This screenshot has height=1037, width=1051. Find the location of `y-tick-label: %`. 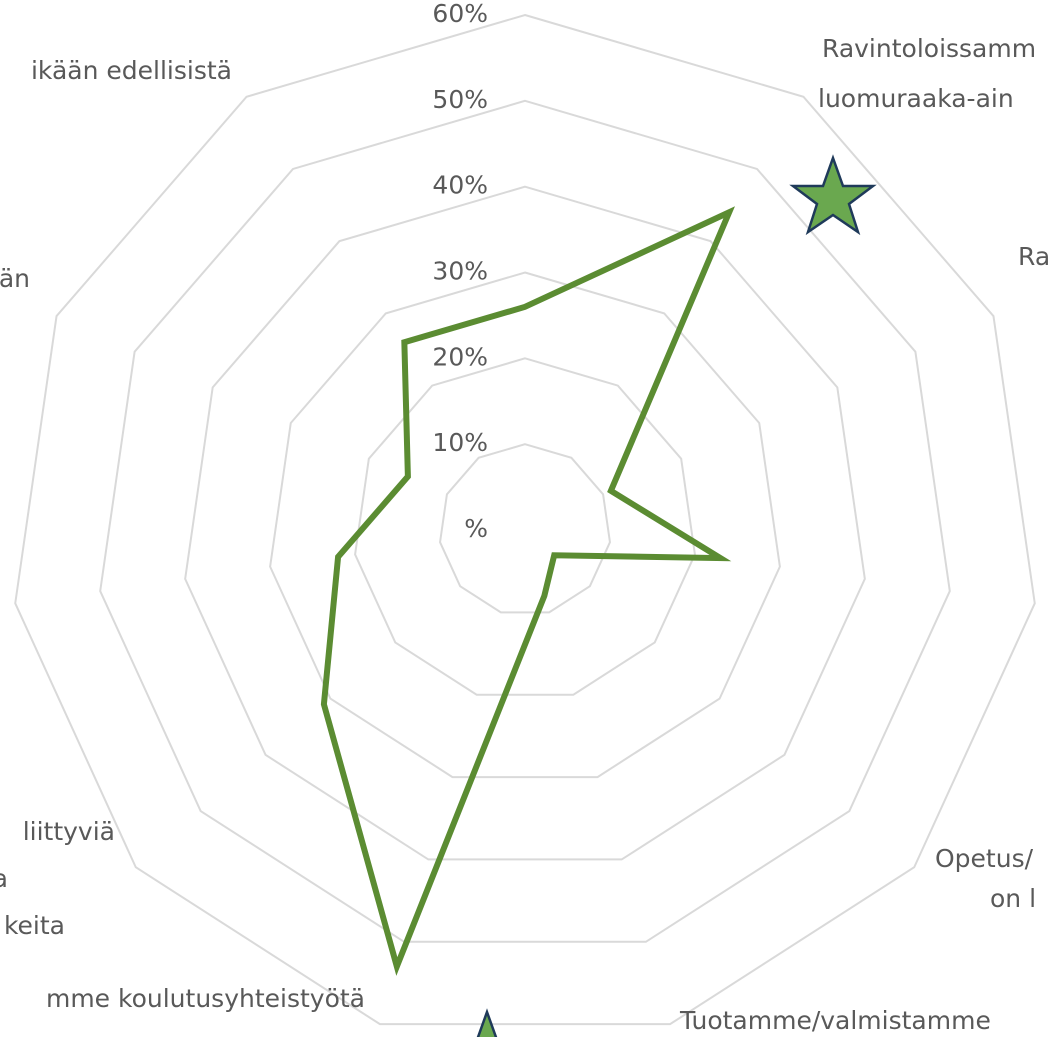

y-tick-label: % is located at coordinates (476, 528).